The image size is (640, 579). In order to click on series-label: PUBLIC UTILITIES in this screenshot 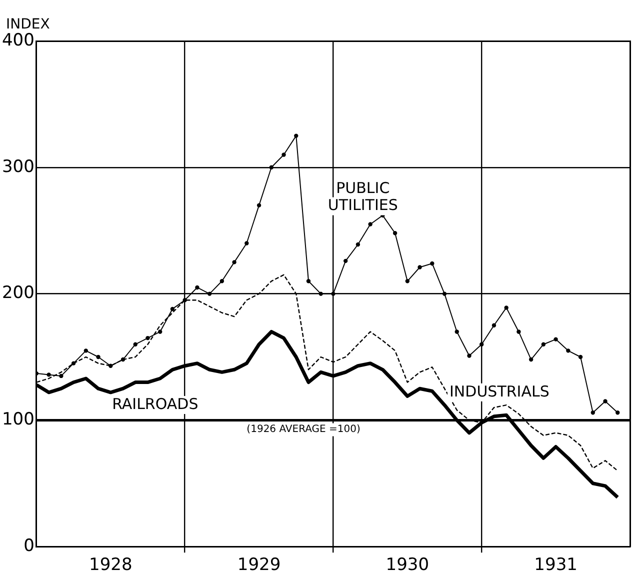, I will do `click(363, 196)`.